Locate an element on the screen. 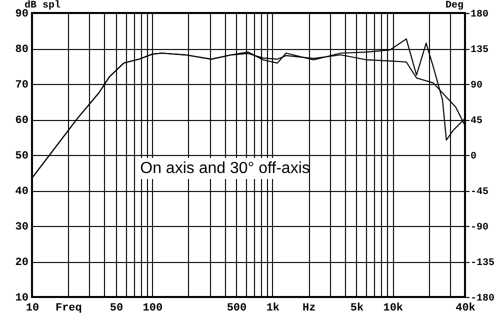 This screenshot has height=316, width=500. y-tick-label: 20 is located at coordinates (21, 263).